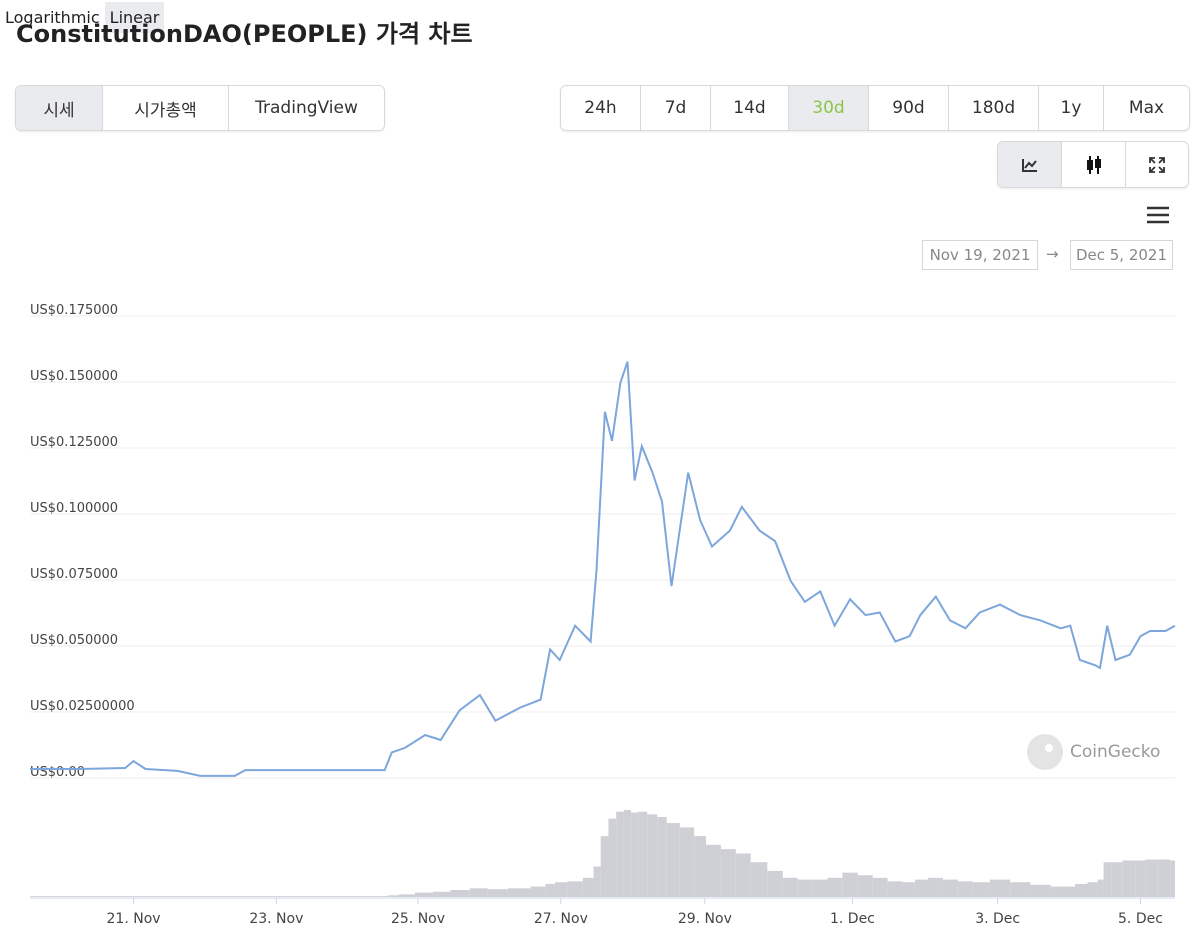  What do you see at coordinates (134, 17) in the screenshot?
I see `scale-option: Linear` at bounding box center [134, 17].